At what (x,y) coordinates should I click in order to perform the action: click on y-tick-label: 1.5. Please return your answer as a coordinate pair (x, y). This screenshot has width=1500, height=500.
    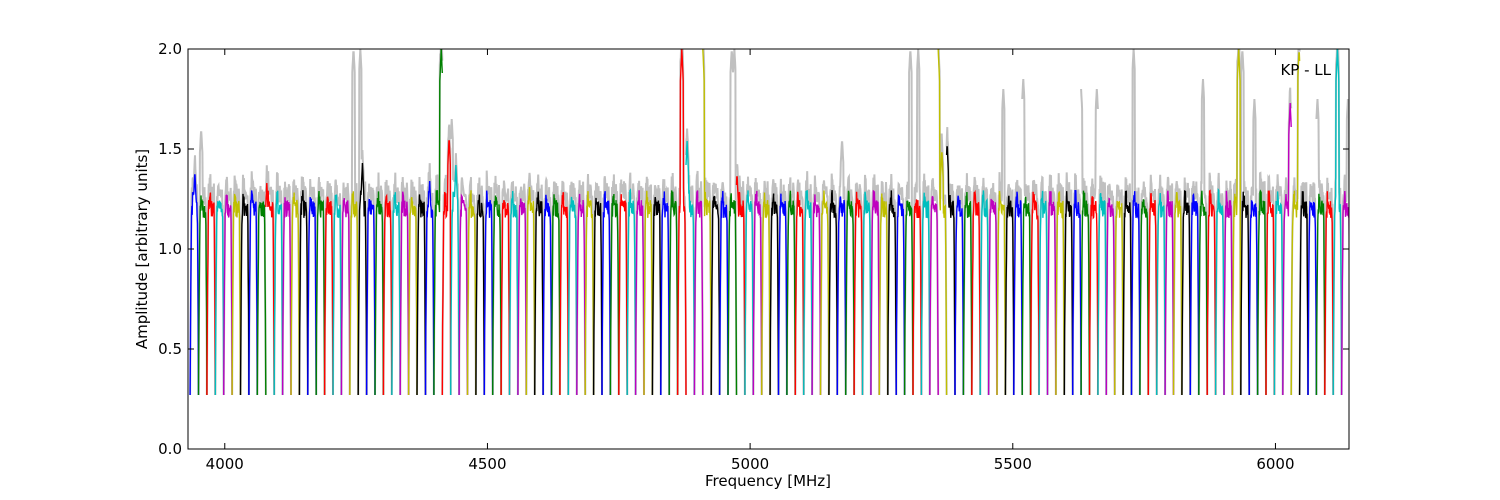
    Looking at the image, I should click on (170, 149).